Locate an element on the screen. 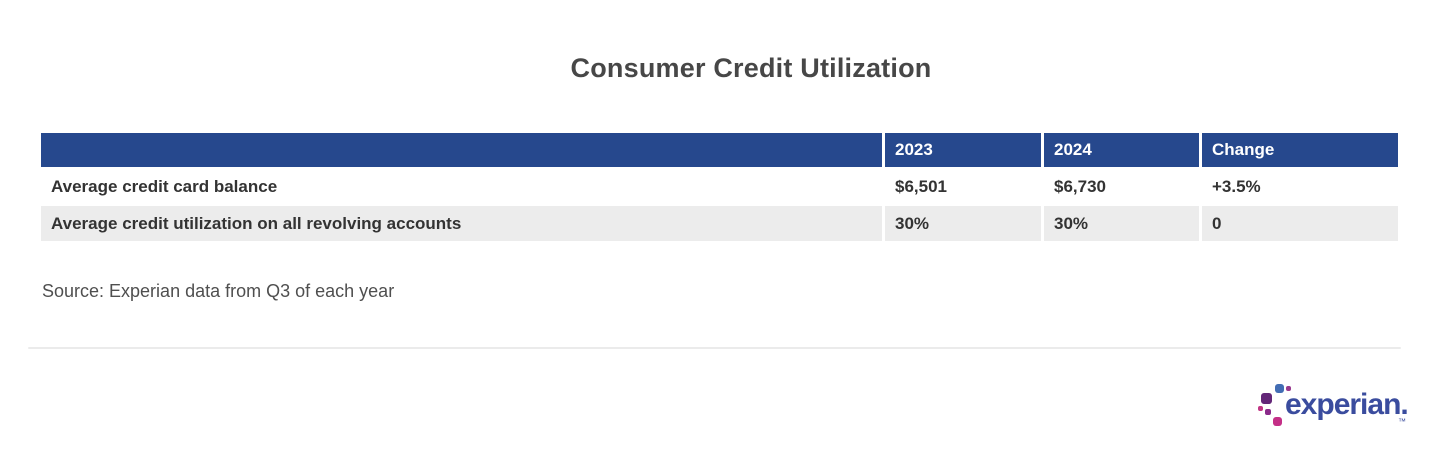  header-cell-2023: 2023 is located at coordinates (963, 150).